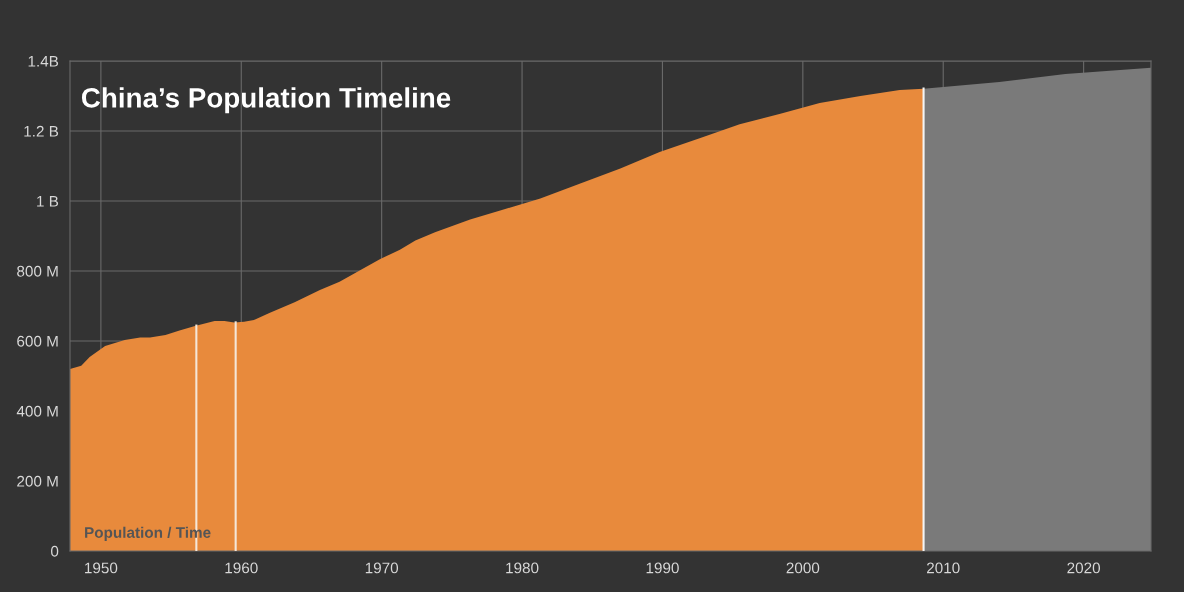 The width and height of the screenshot is (1184, 592). I want to click on text: China’s Population Timeline, so click(266, 100).